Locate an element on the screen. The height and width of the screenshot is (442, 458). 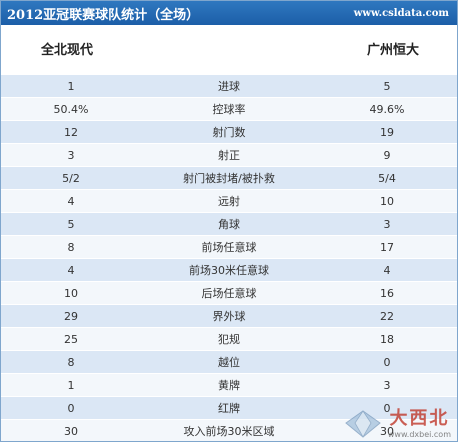
stat-label: 后场任意球 is located at coordinates (229, 293).